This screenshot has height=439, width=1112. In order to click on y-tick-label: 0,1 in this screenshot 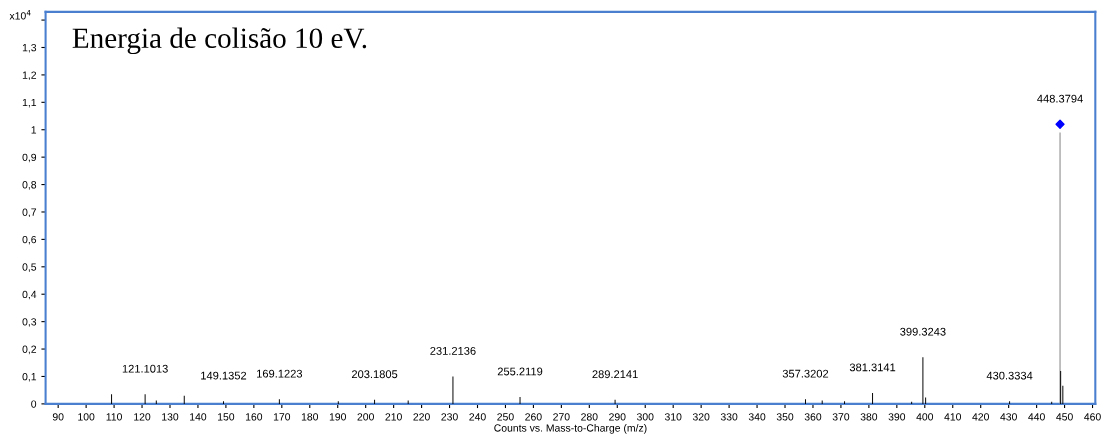, I will do `click(29, 377)`.